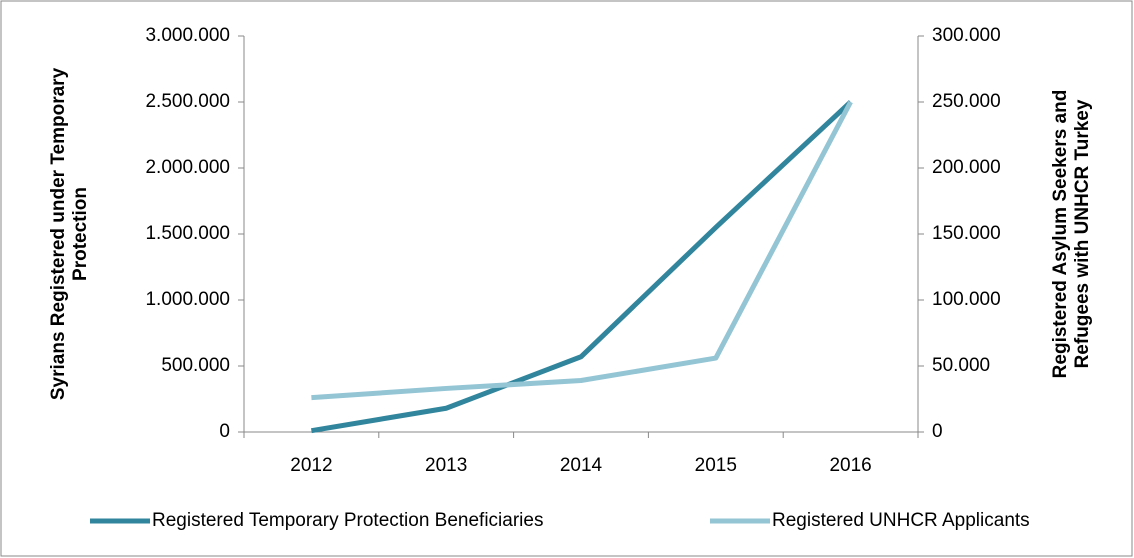 The height and width of the screenshot is (558, 1134). Describe the element at coordinates (901, 520) in the screenshot. I see `legend-label: Registered UNHCR Applicants` at that location.